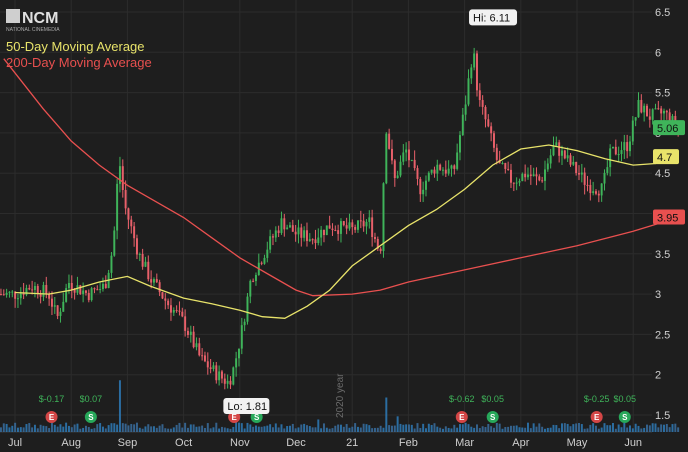  Describe the element at coordinates (75, 46) in the screenshot. I see `legend-ma50: 50-Day Moving Average` at that location.